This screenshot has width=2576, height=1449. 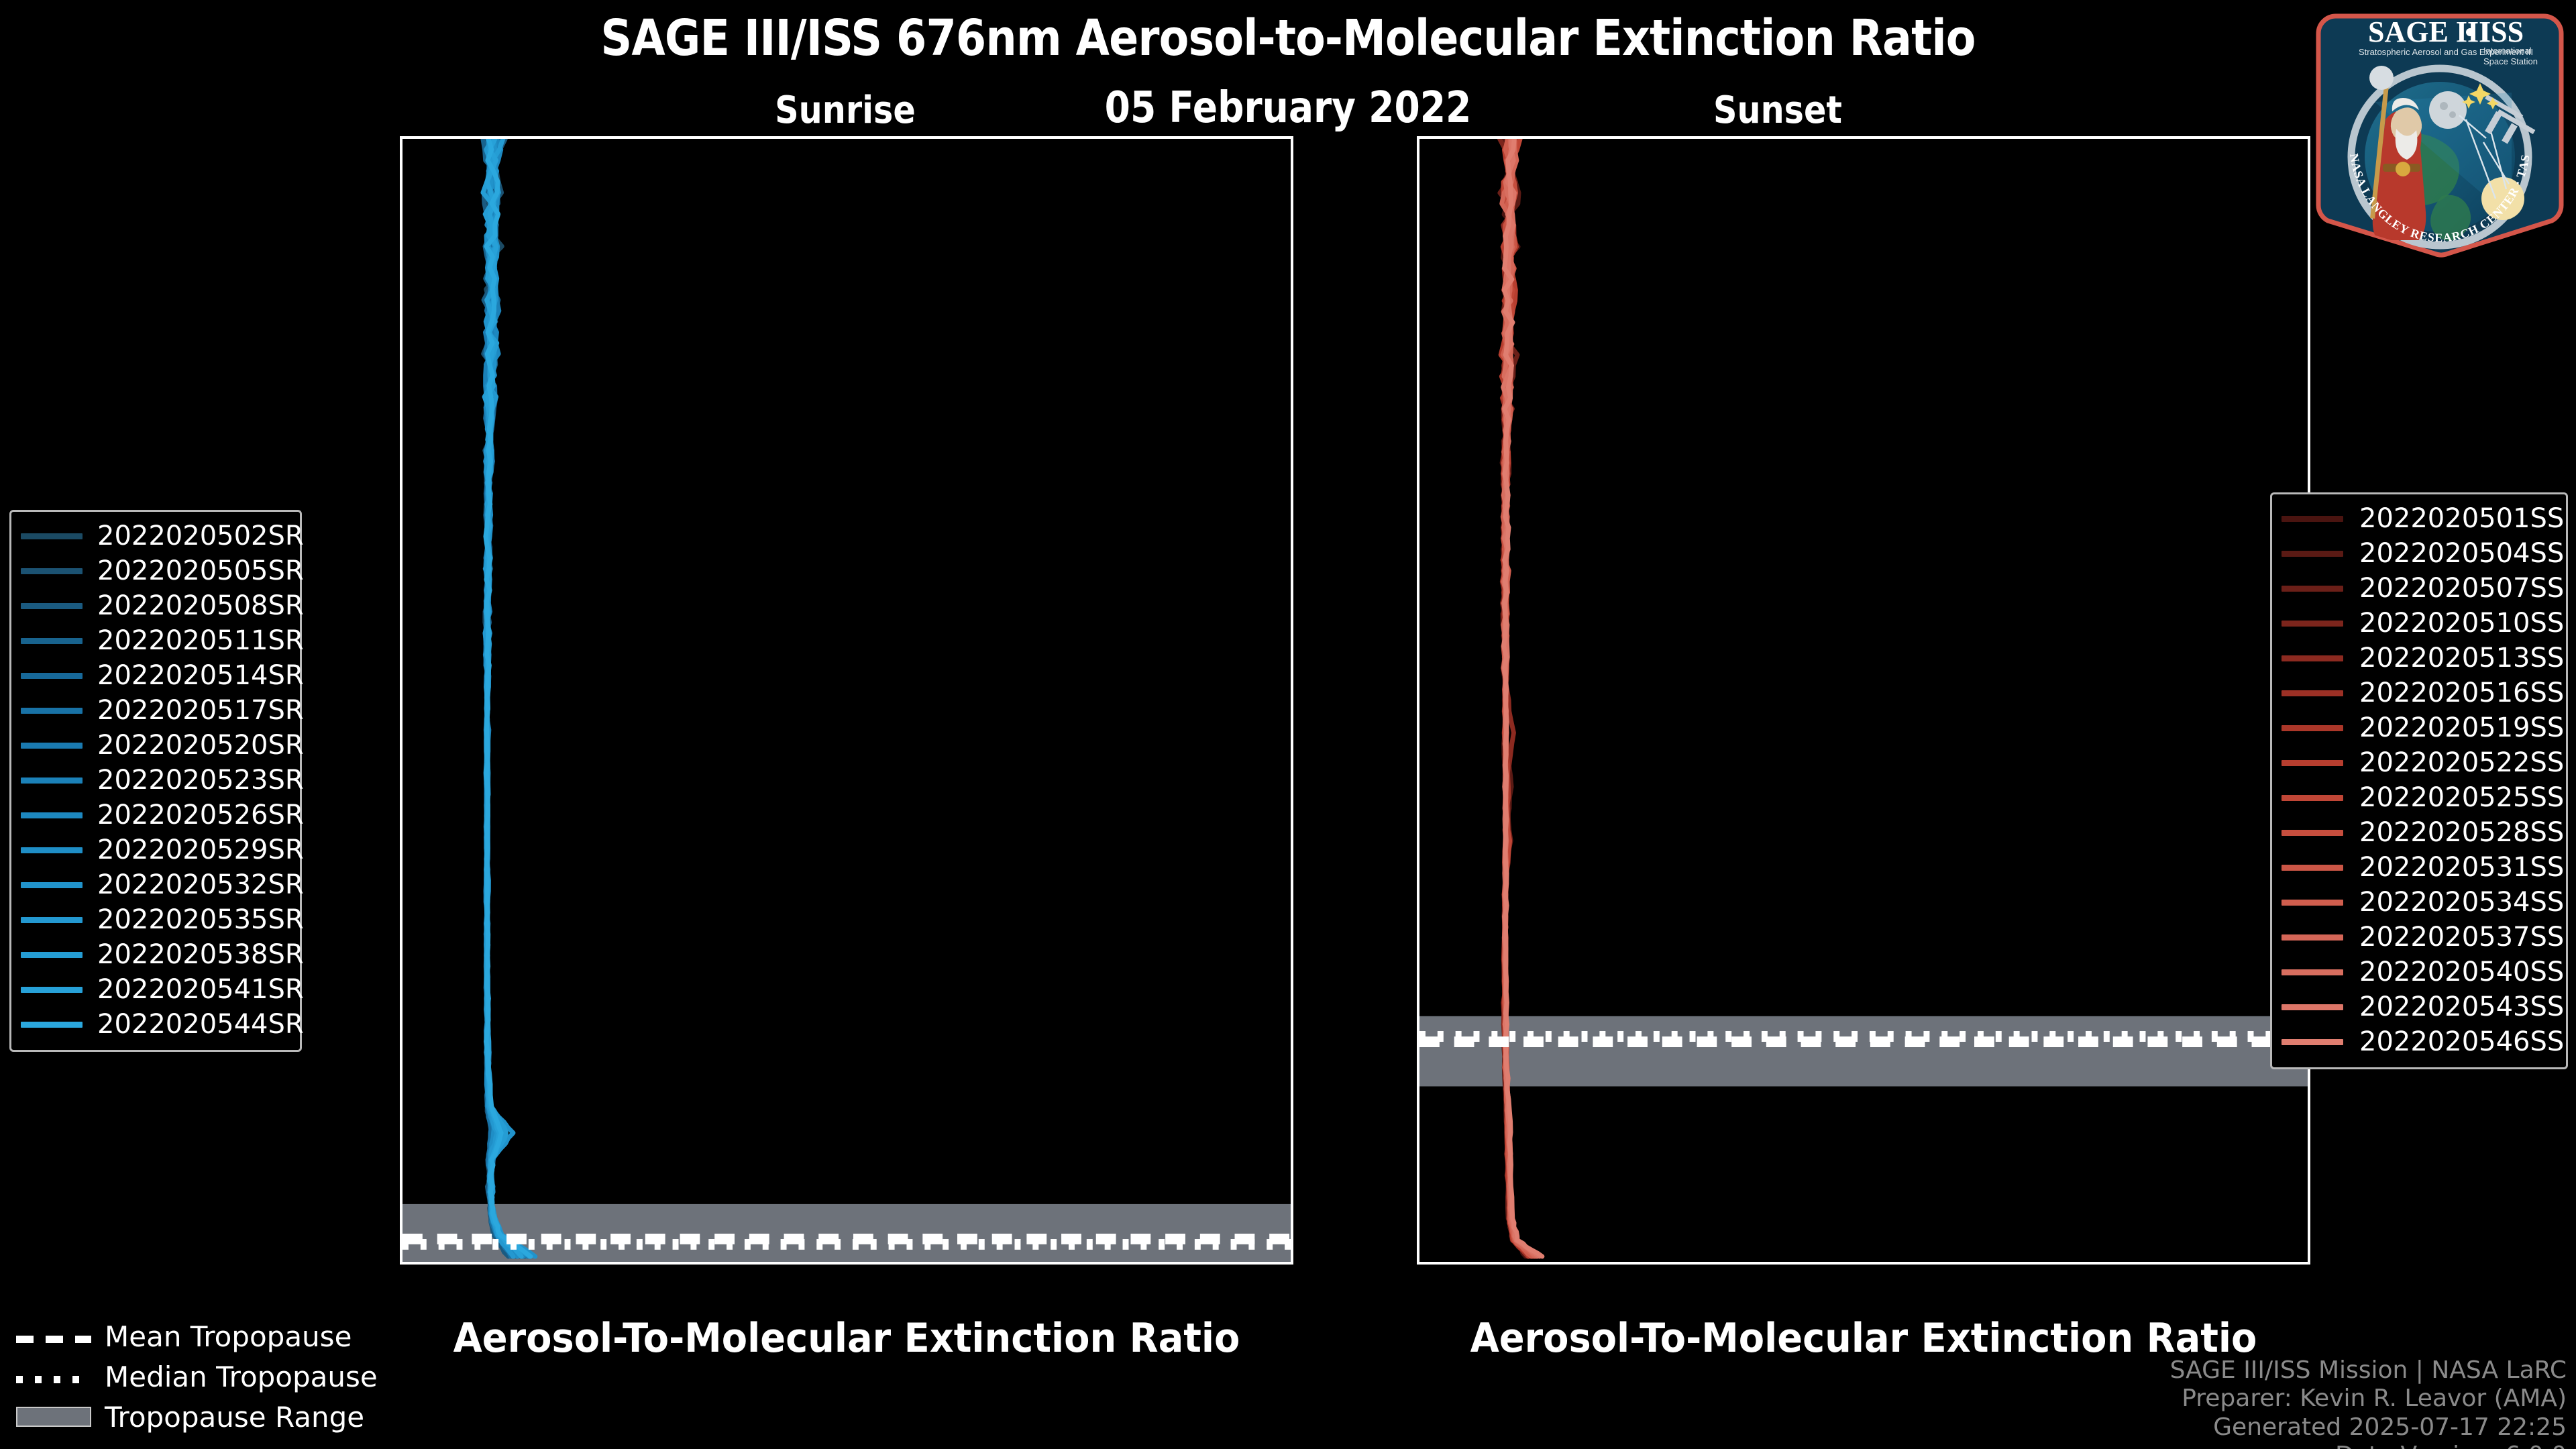 What do you see at coordinates (200, 710) in the screenshot?
I see `legend-item-label: 2022020517SR` at bounding box center [200, 710].